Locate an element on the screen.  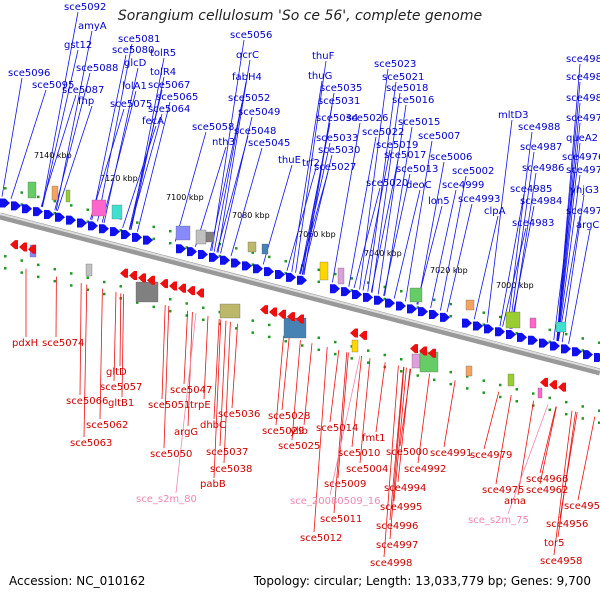
bottom-gene-label: sce4975 is located at coordinates (503, 490).